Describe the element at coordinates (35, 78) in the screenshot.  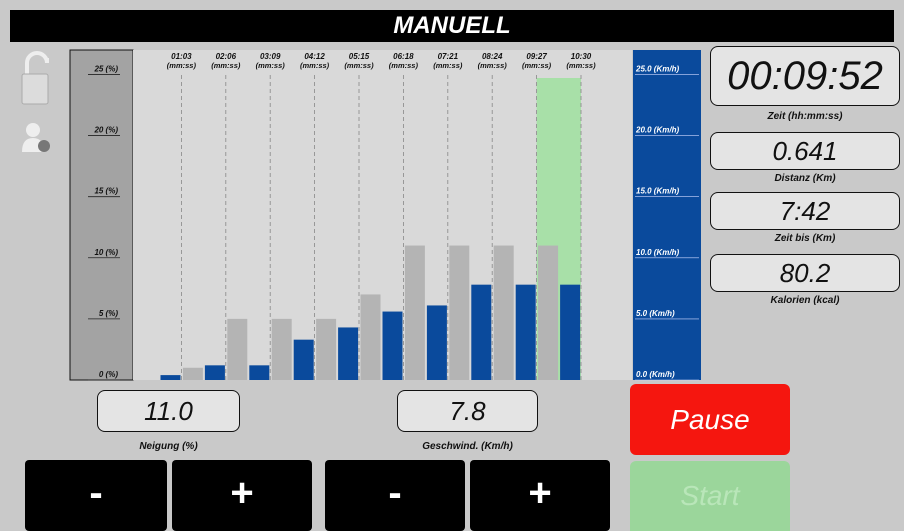
I see `lock-icon` at that location.